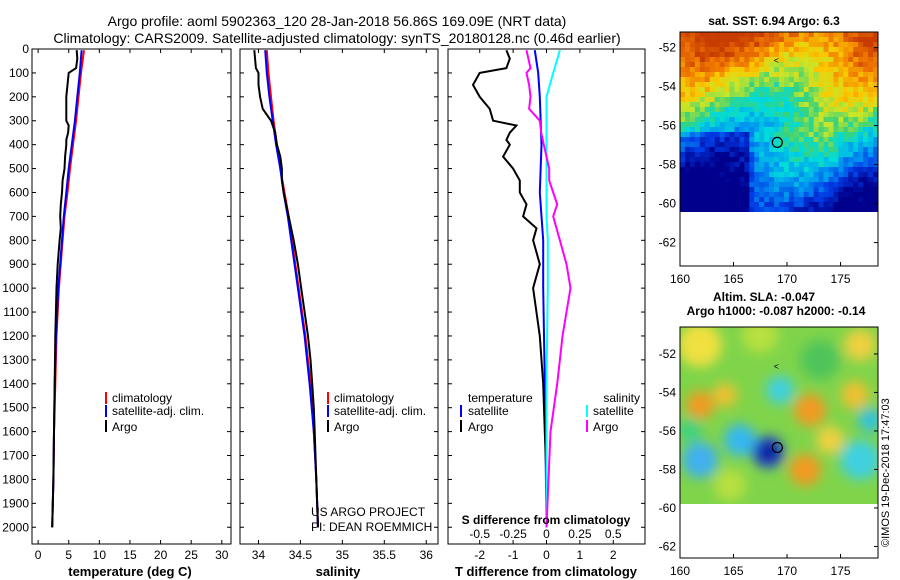 Image resolution: width=900 pixels, height=580 pixels. I want to click on y-tick-label: 0, so click(25, 49).